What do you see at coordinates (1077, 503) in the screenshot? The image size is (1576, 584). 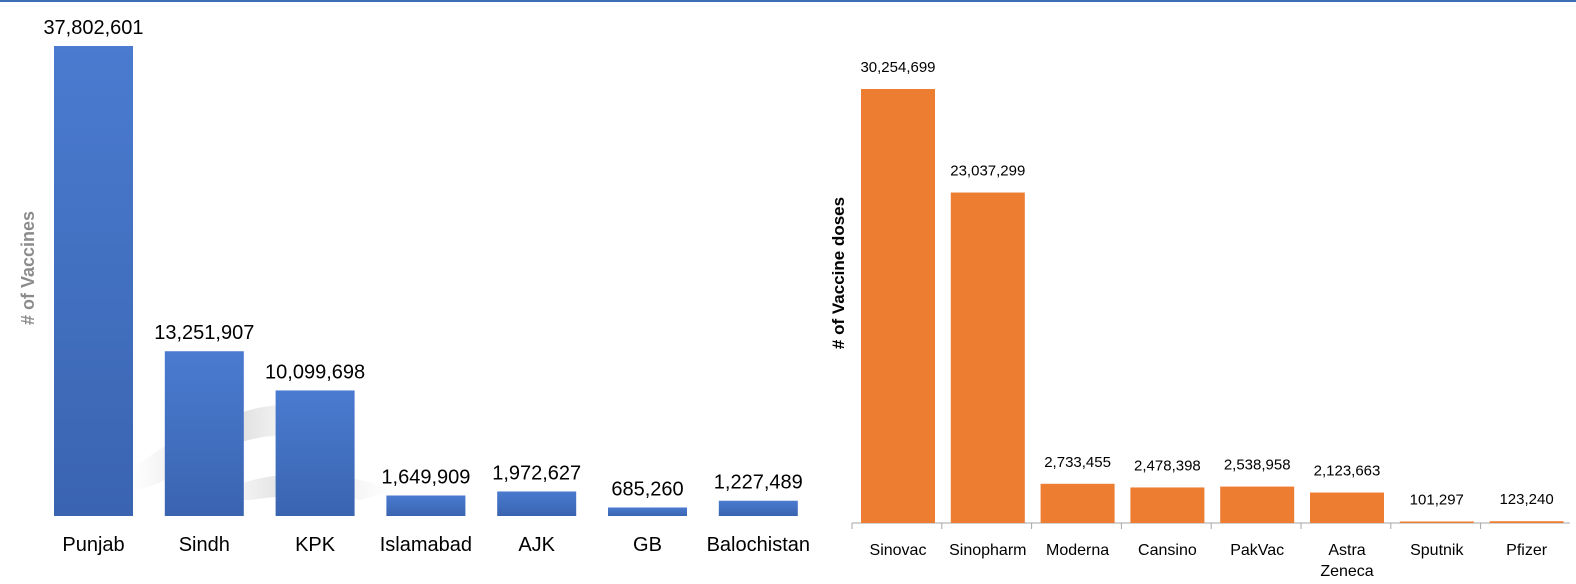 I see `bar-moderna` at bounding box center [1077, 503].